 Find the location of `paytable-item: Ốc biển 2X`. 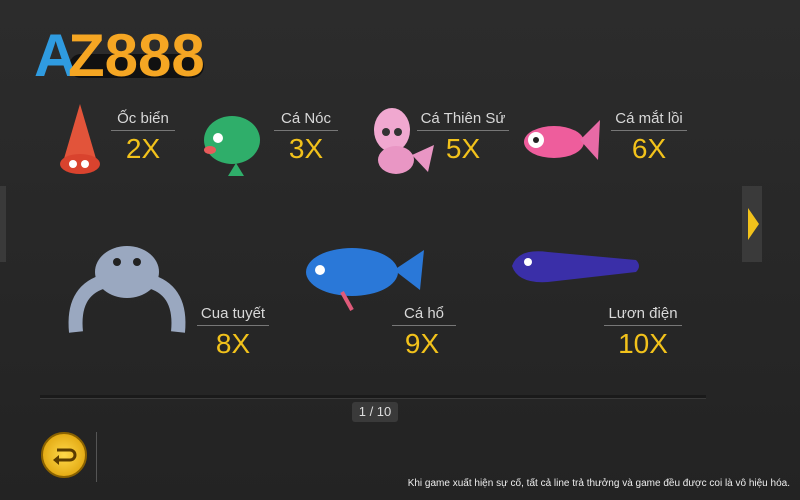

paytable-item: Ốc biển 2X is located at coordinates (143, 137).